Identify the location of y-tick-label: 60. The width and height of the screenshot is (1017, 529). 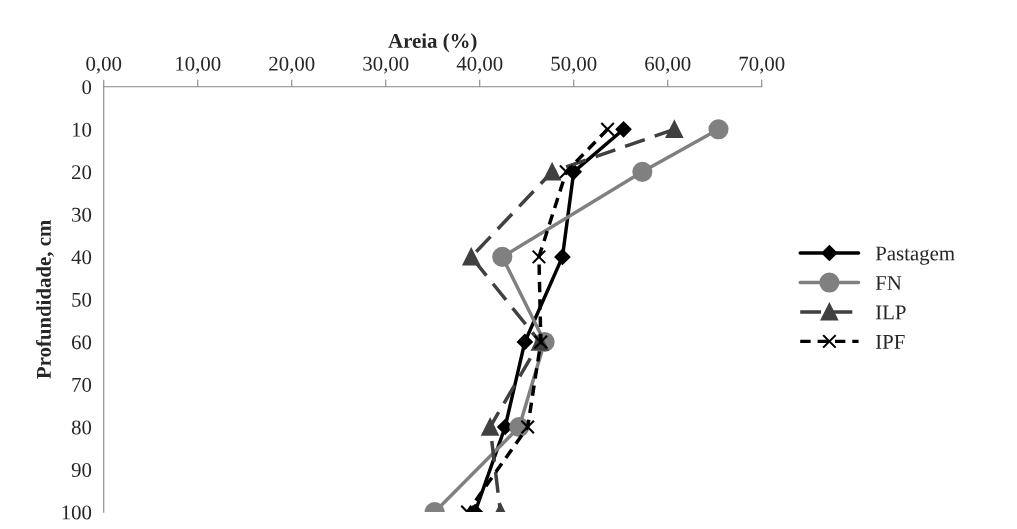
(81, 342).